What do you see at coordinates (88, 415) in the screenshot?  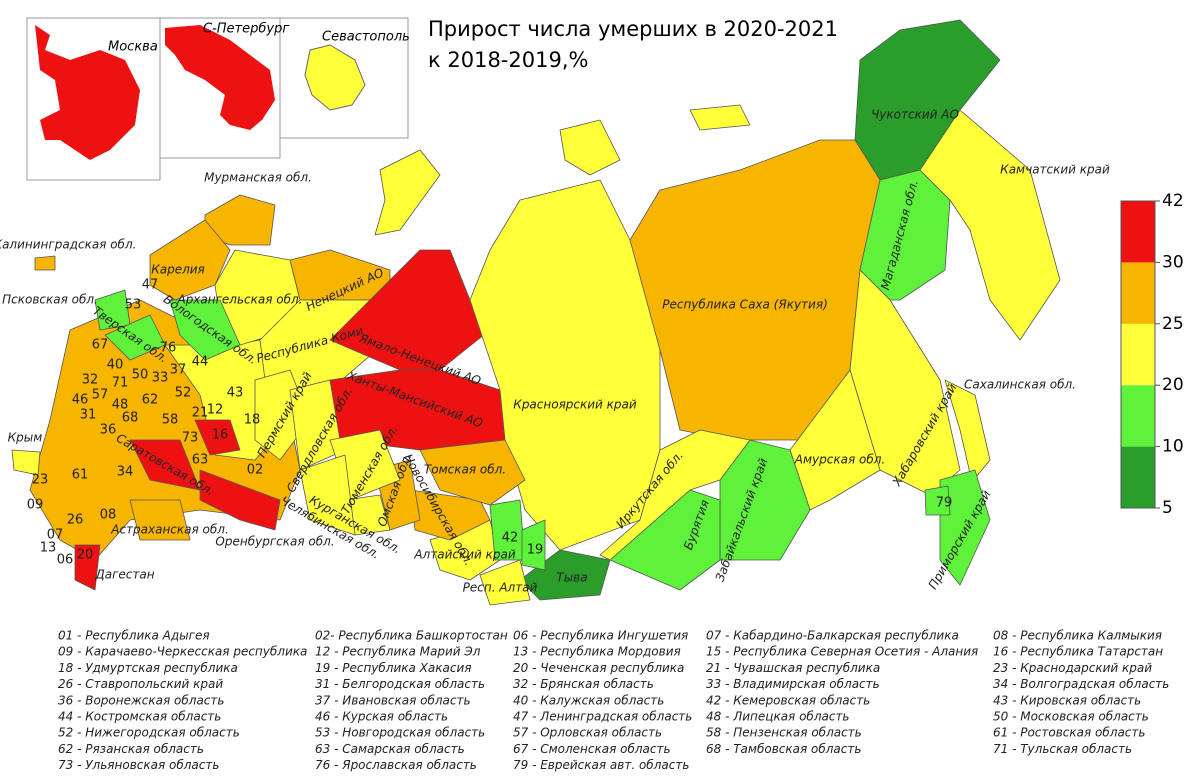 I see `region-code: 31` at bounding box center [88, 415].